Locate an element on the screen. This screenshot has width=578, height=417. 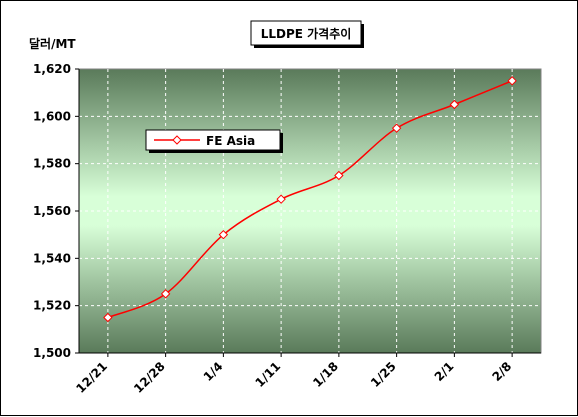
x-tick-label: 1/25 is located at coordinates (383, 374).